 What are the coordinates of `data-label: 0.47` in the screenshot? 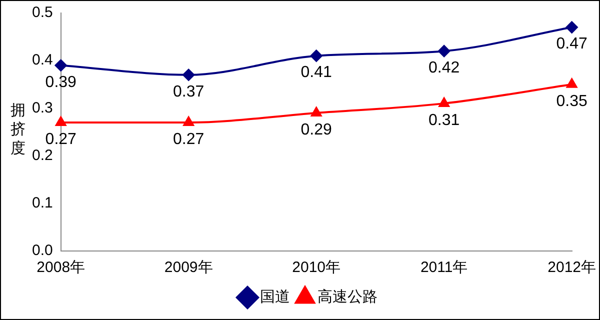 It's located at (572, 44).